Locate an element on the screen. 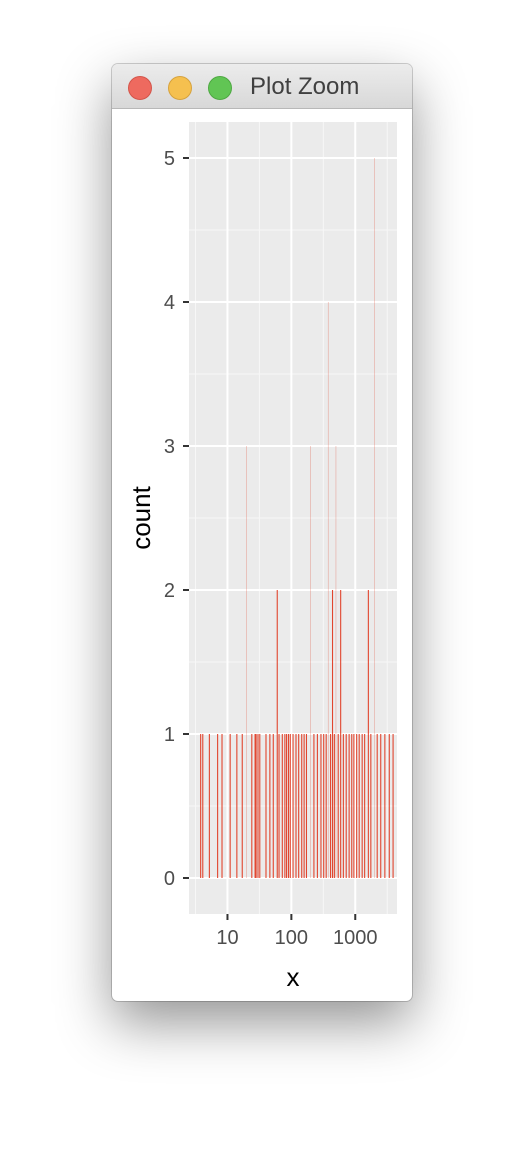 The image size is (524, 1162). x-tick-label: 10 is located at coordinates (227, 938).